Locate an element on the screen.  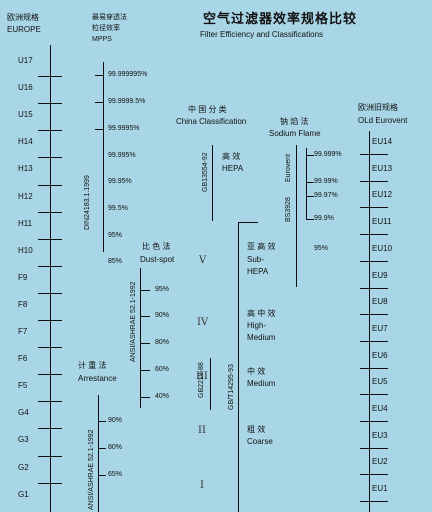
china-sub-en2: HEPA is located at coordinates (258, 271).